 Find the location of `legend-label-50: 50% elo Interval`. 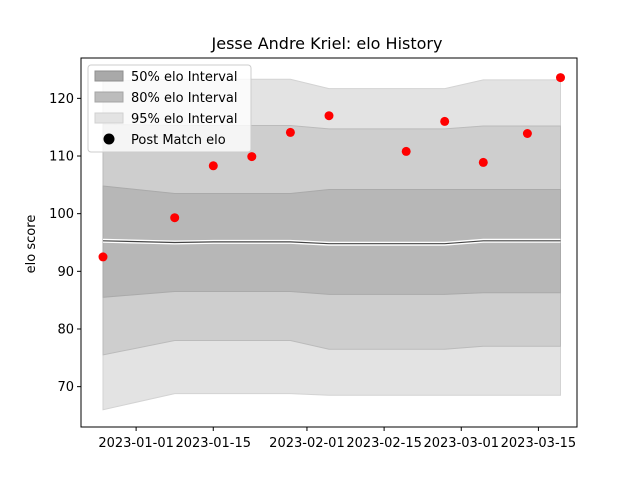

legend-label-50: 50% elo Interval is located at coordinates (184, 77).